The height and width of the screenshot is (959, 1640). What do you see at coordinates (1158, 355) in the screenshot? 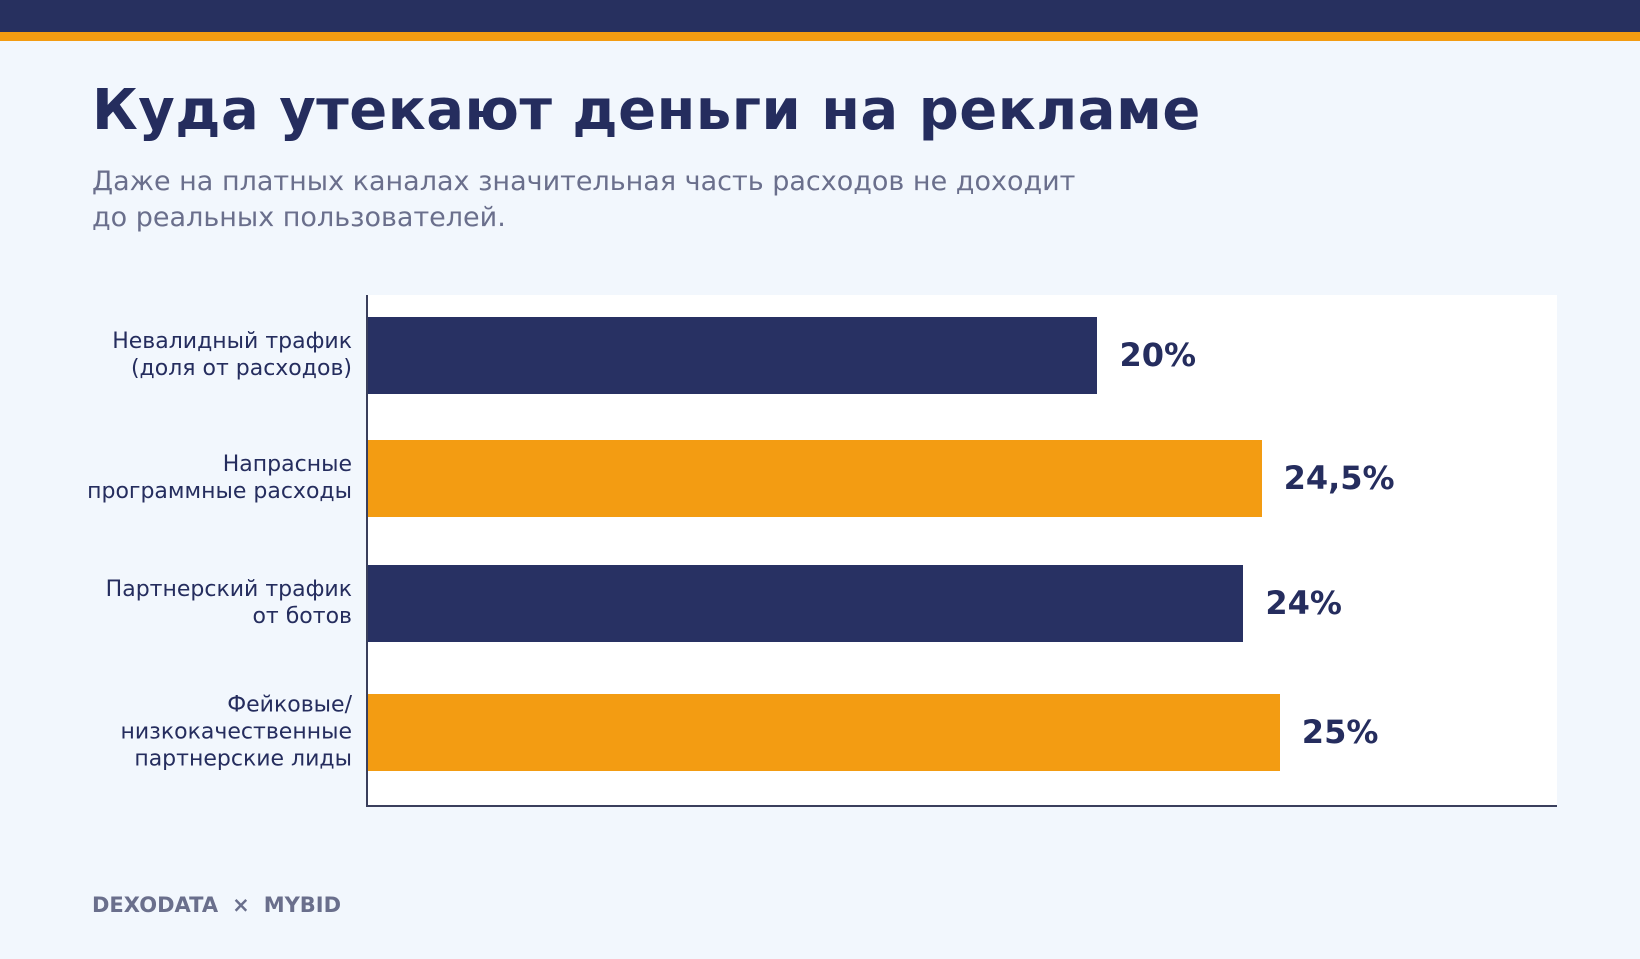
I see `bar-value-label-1: 20%` at bounding box center [1158, 355].